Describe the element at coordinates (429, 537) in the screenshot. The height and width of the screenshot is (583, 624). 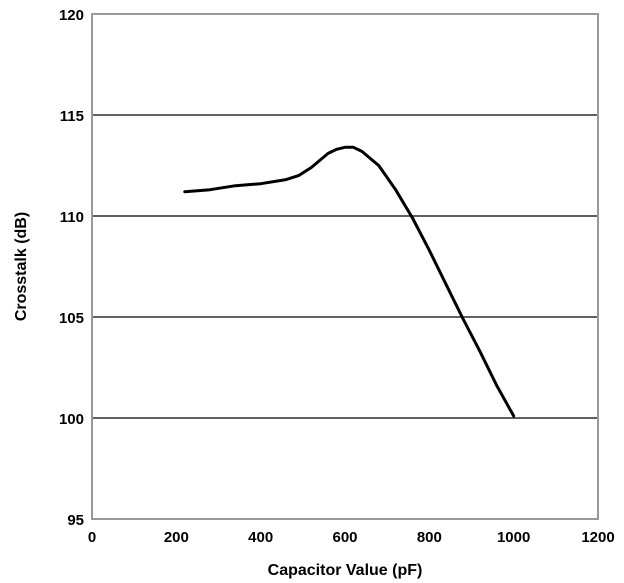
I see `x-tick-label: 800` at that location.